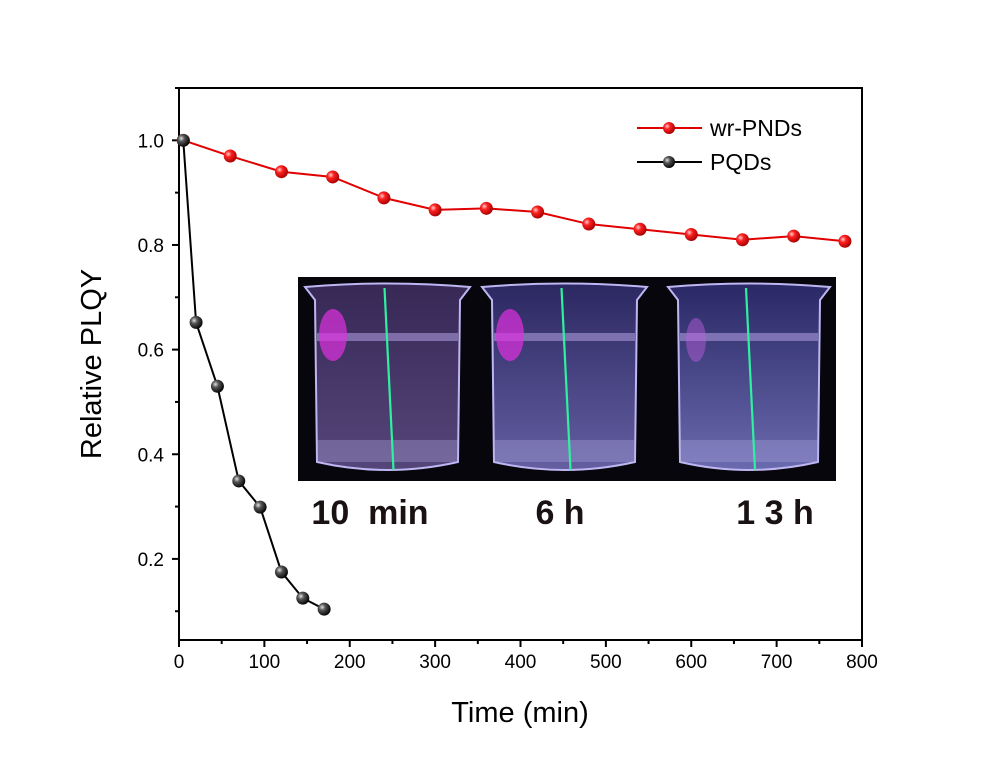 The image size is (1000, 765). Describe the element at coordinates (755, 128) in the screenshot. I see `legend-label: wr-PNDs` at that location.